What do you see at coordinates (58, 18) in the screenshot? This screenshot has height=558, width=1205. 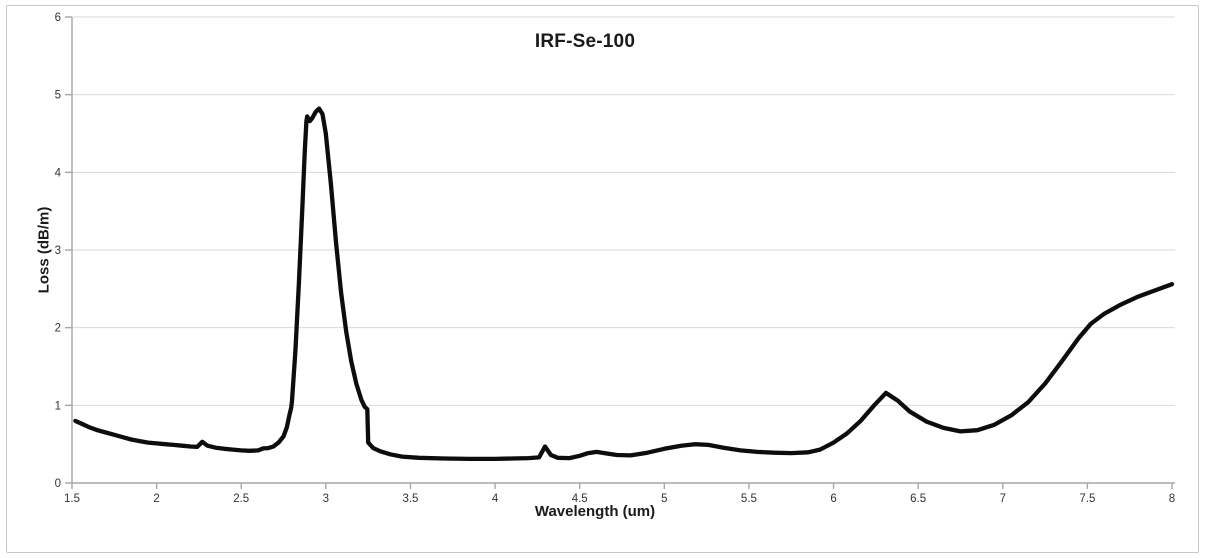 I see `y-tick-label-6: 6` at bounding box center [58, 18].